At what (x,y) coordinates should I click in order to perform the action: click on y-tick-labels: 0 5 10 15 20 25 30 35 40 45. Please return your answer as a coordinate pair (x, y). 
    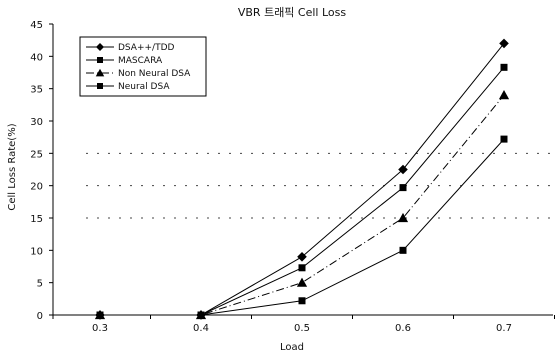
    Looking at the image, I should click on (41, 171).